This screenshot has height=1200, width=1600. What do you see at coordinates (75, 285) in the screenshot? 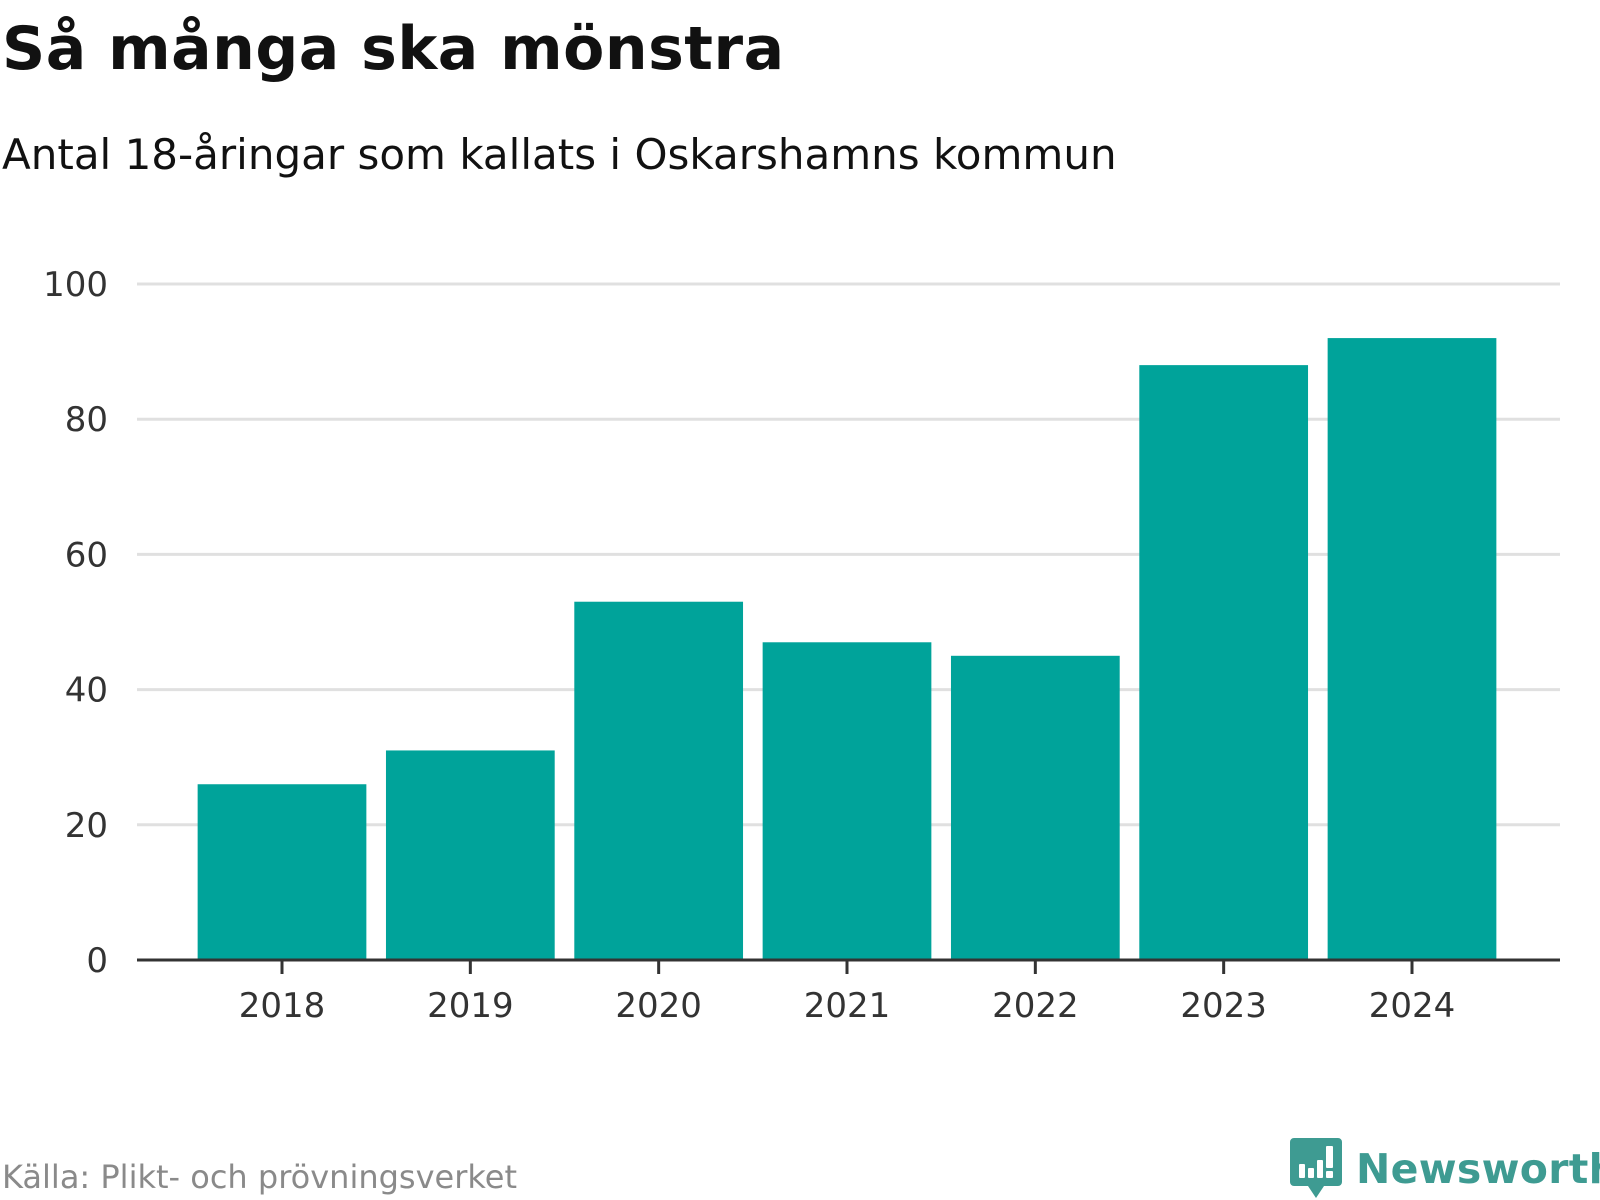
I see `y-tick-label: 100` at bounding box center [75, 285].